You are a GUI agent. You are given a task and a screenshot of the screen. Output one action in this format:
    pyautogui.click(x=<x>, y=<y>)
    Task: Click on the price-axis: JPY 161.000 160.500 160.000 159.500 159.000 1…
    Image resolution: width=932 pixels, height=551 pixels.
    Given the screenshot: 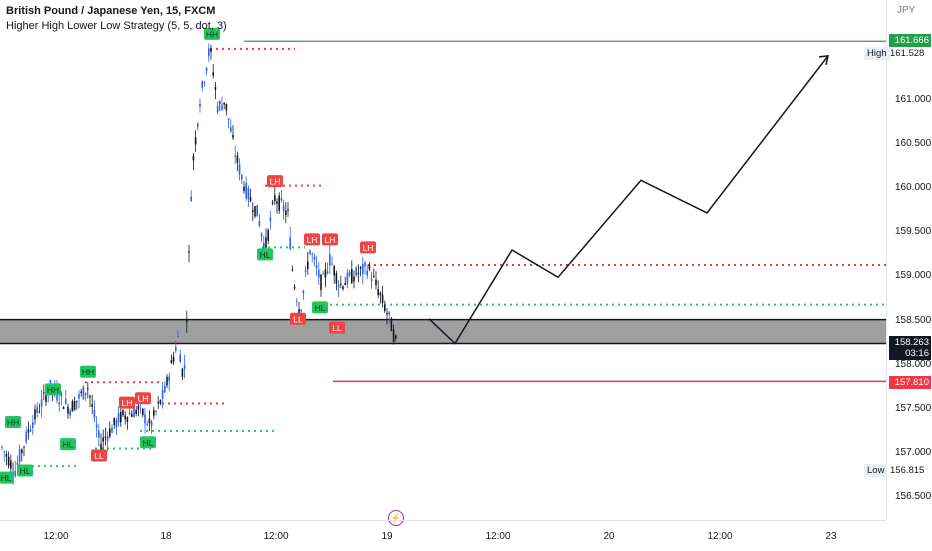 What is the action you would take?
    pyautogui.click(x=909, y=260)
    